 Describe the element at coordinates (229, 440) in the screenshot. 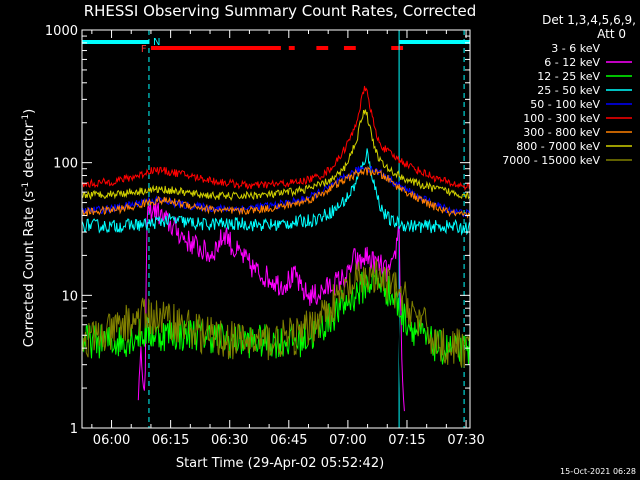

I see `x-tick-label: 06:30` at that location.